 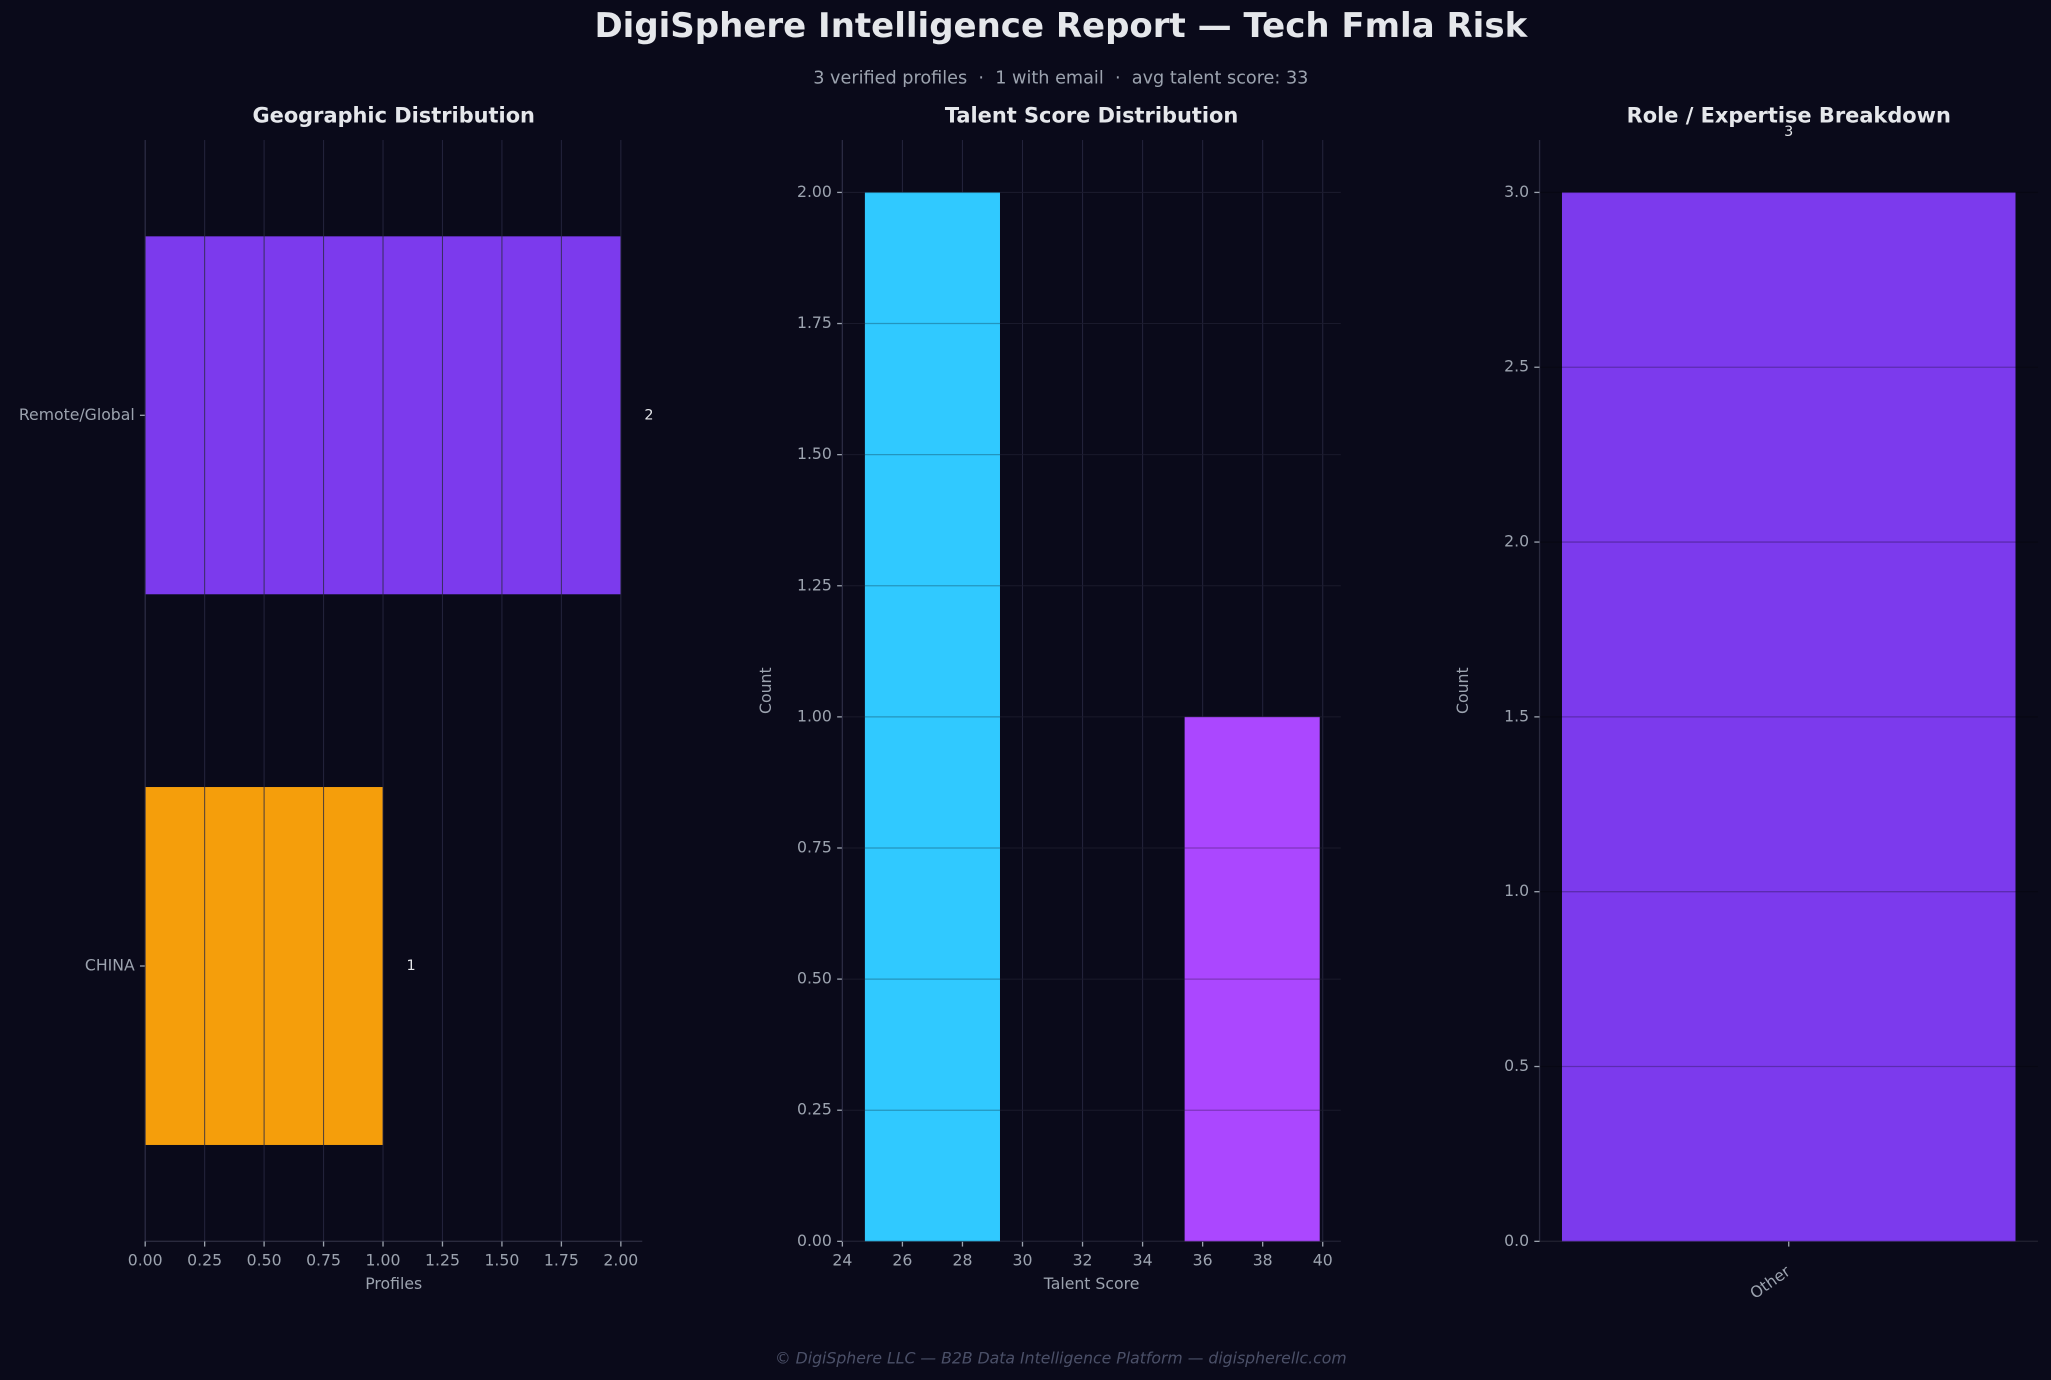 I want to click on y-tick-label: 2.5, so click(x=1516, y=366).